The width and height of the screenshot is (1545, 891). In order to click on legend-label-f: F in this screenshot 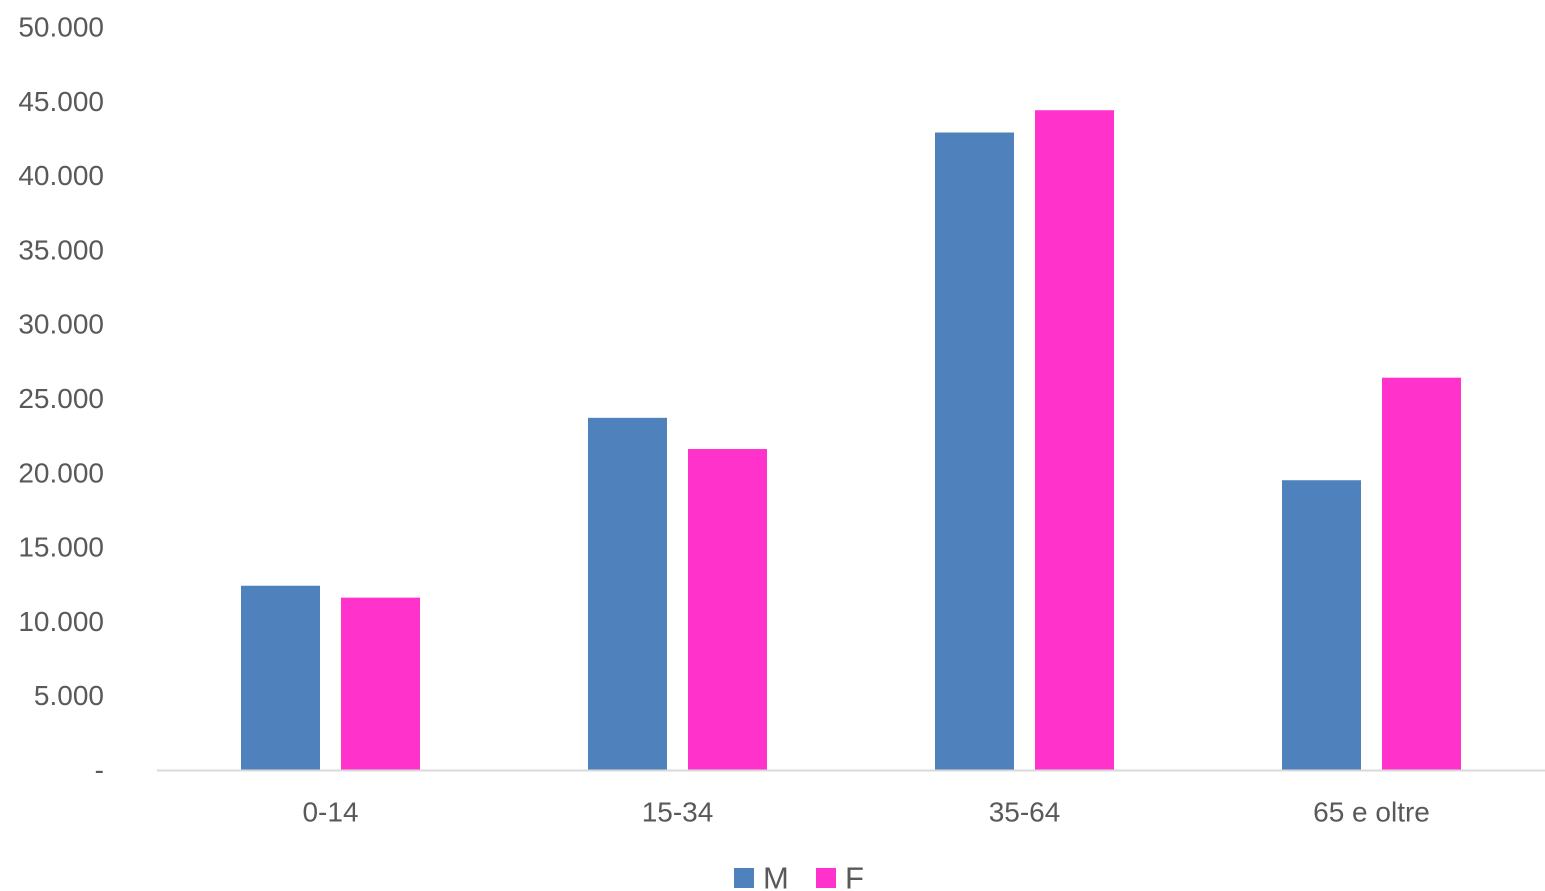, I will do `click(854, 876)`.